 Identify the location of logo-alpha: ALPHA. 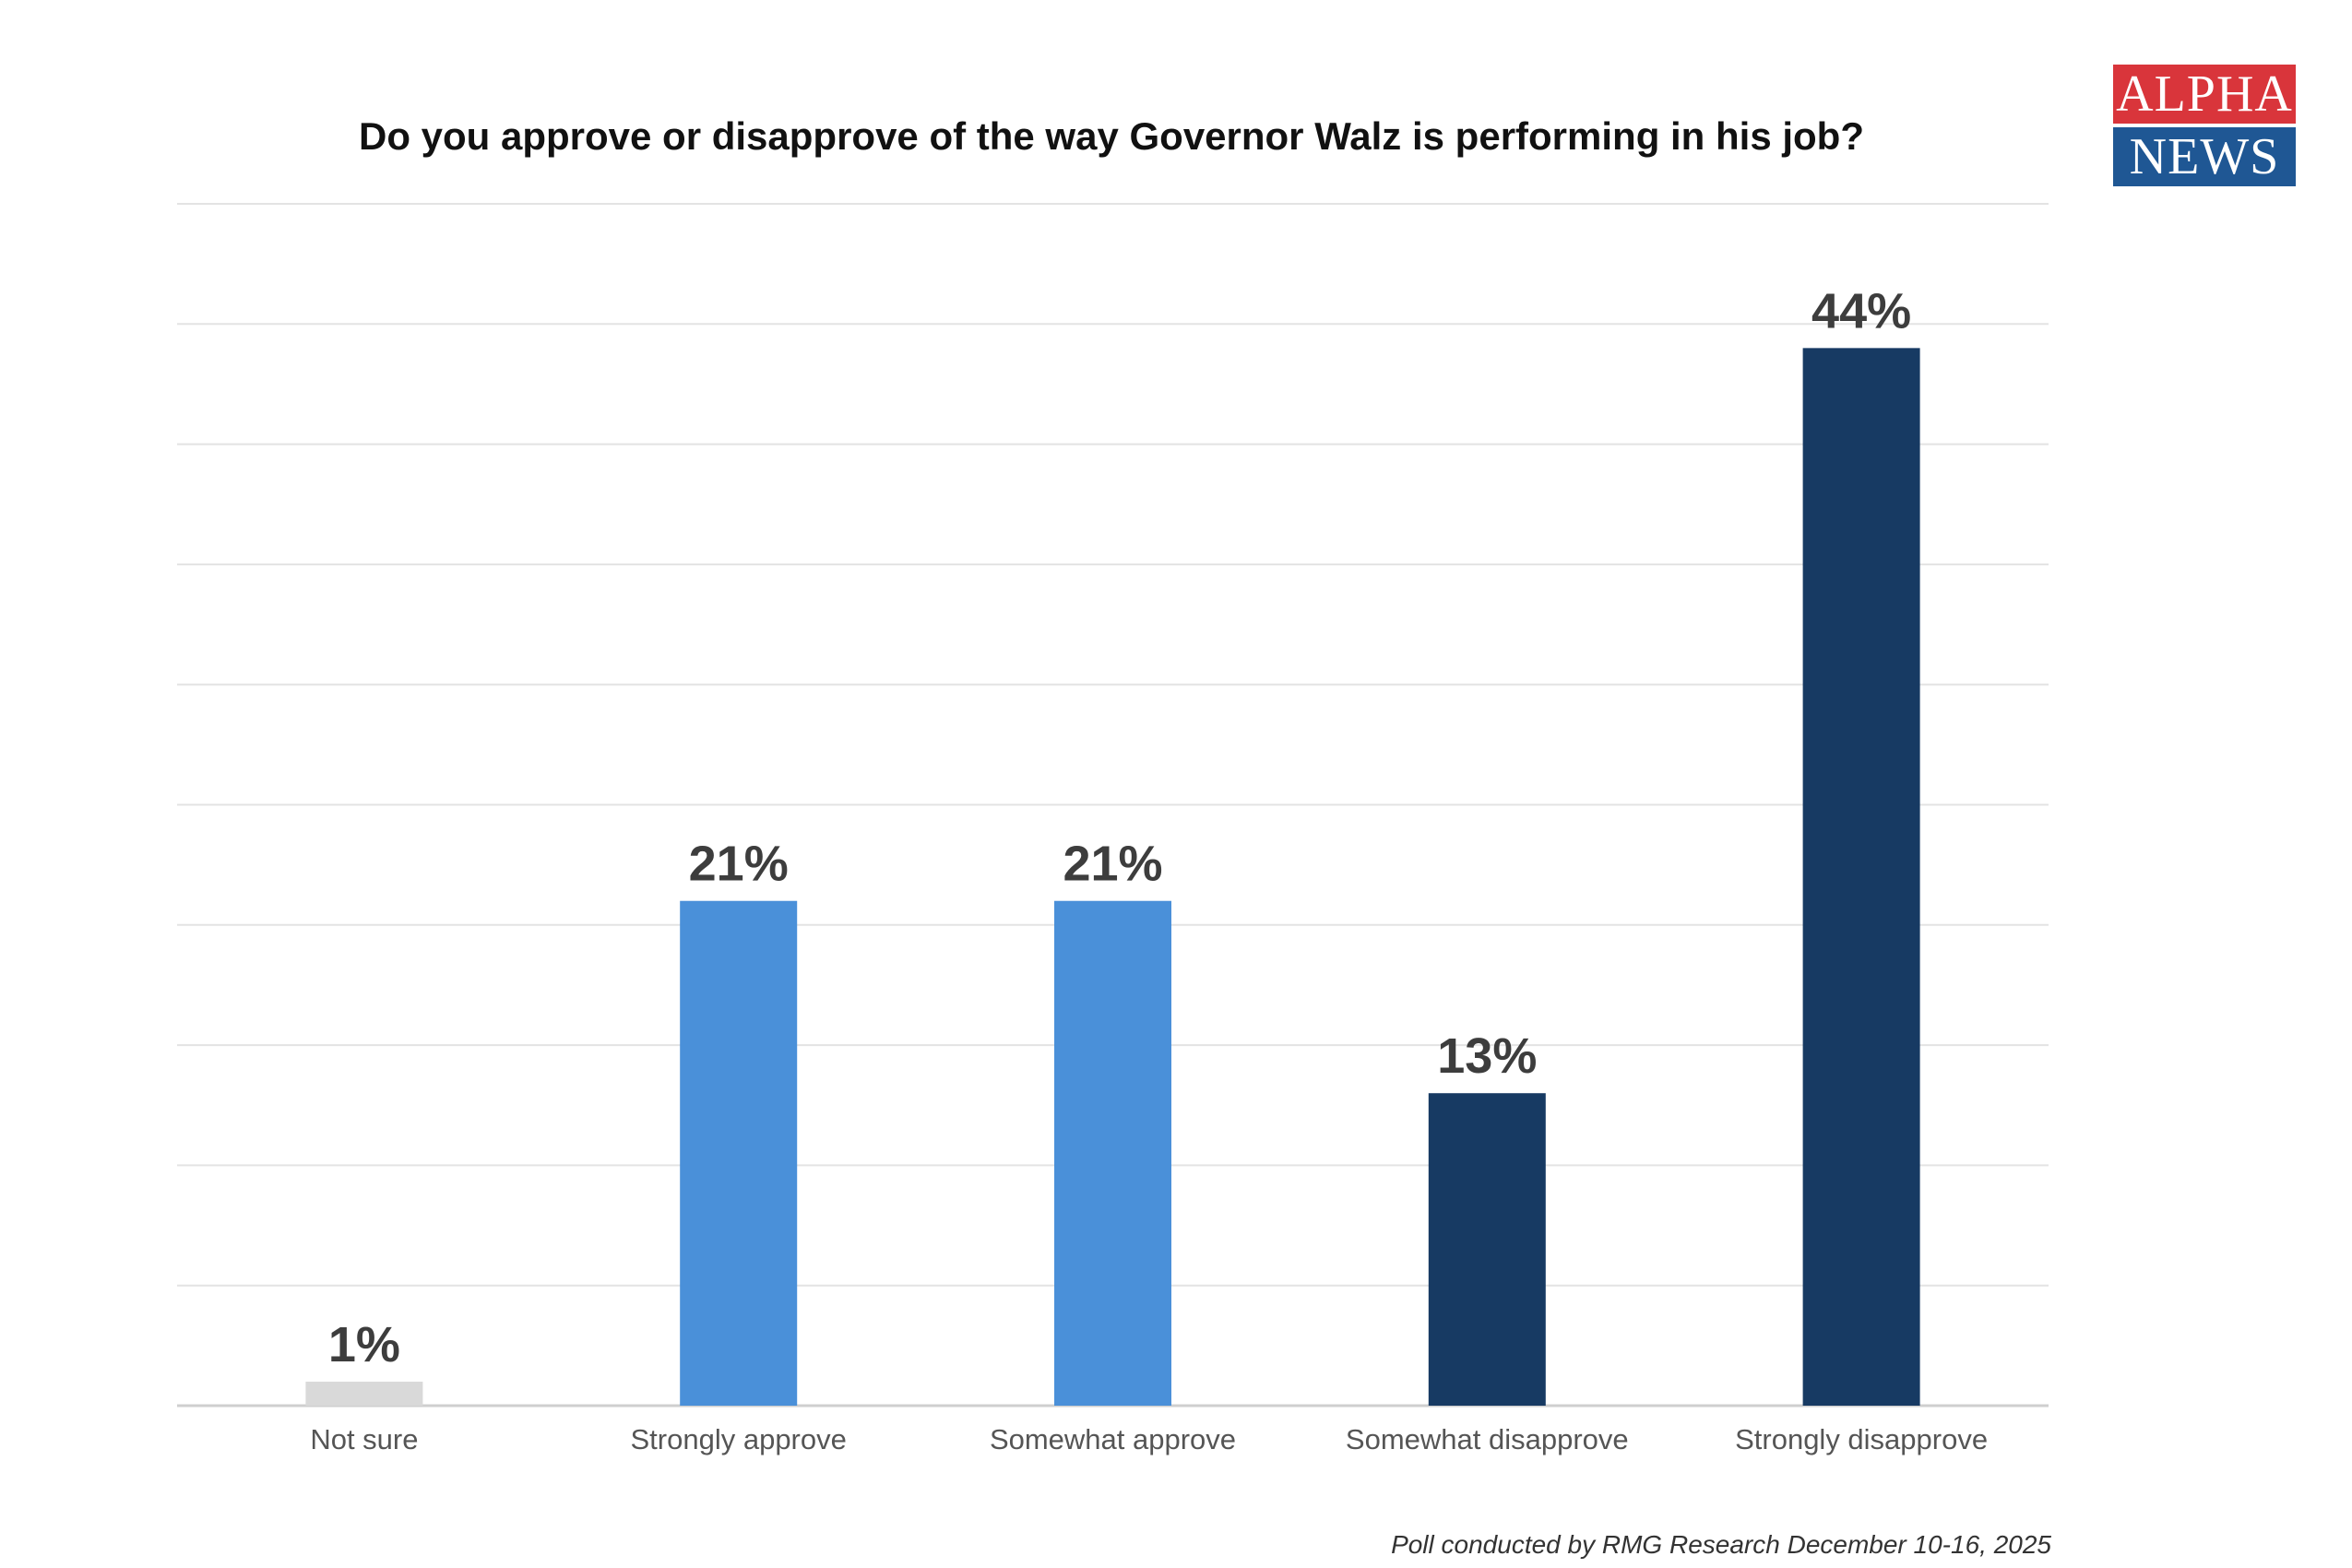
(2204, 94).